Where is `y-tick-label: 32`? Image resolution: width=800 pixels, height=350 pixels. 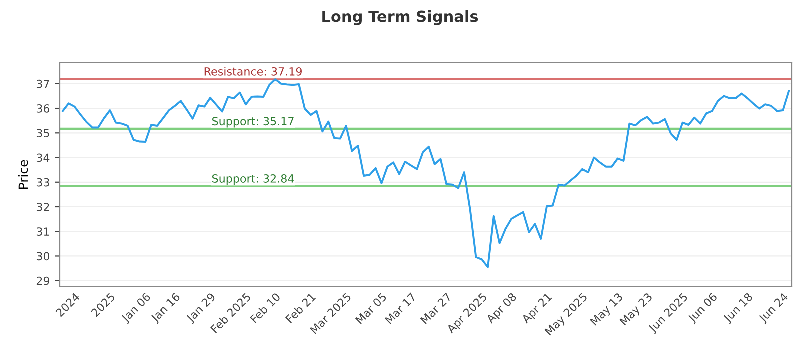
y-tick-label: 32 is located at coordinates (43, 207).